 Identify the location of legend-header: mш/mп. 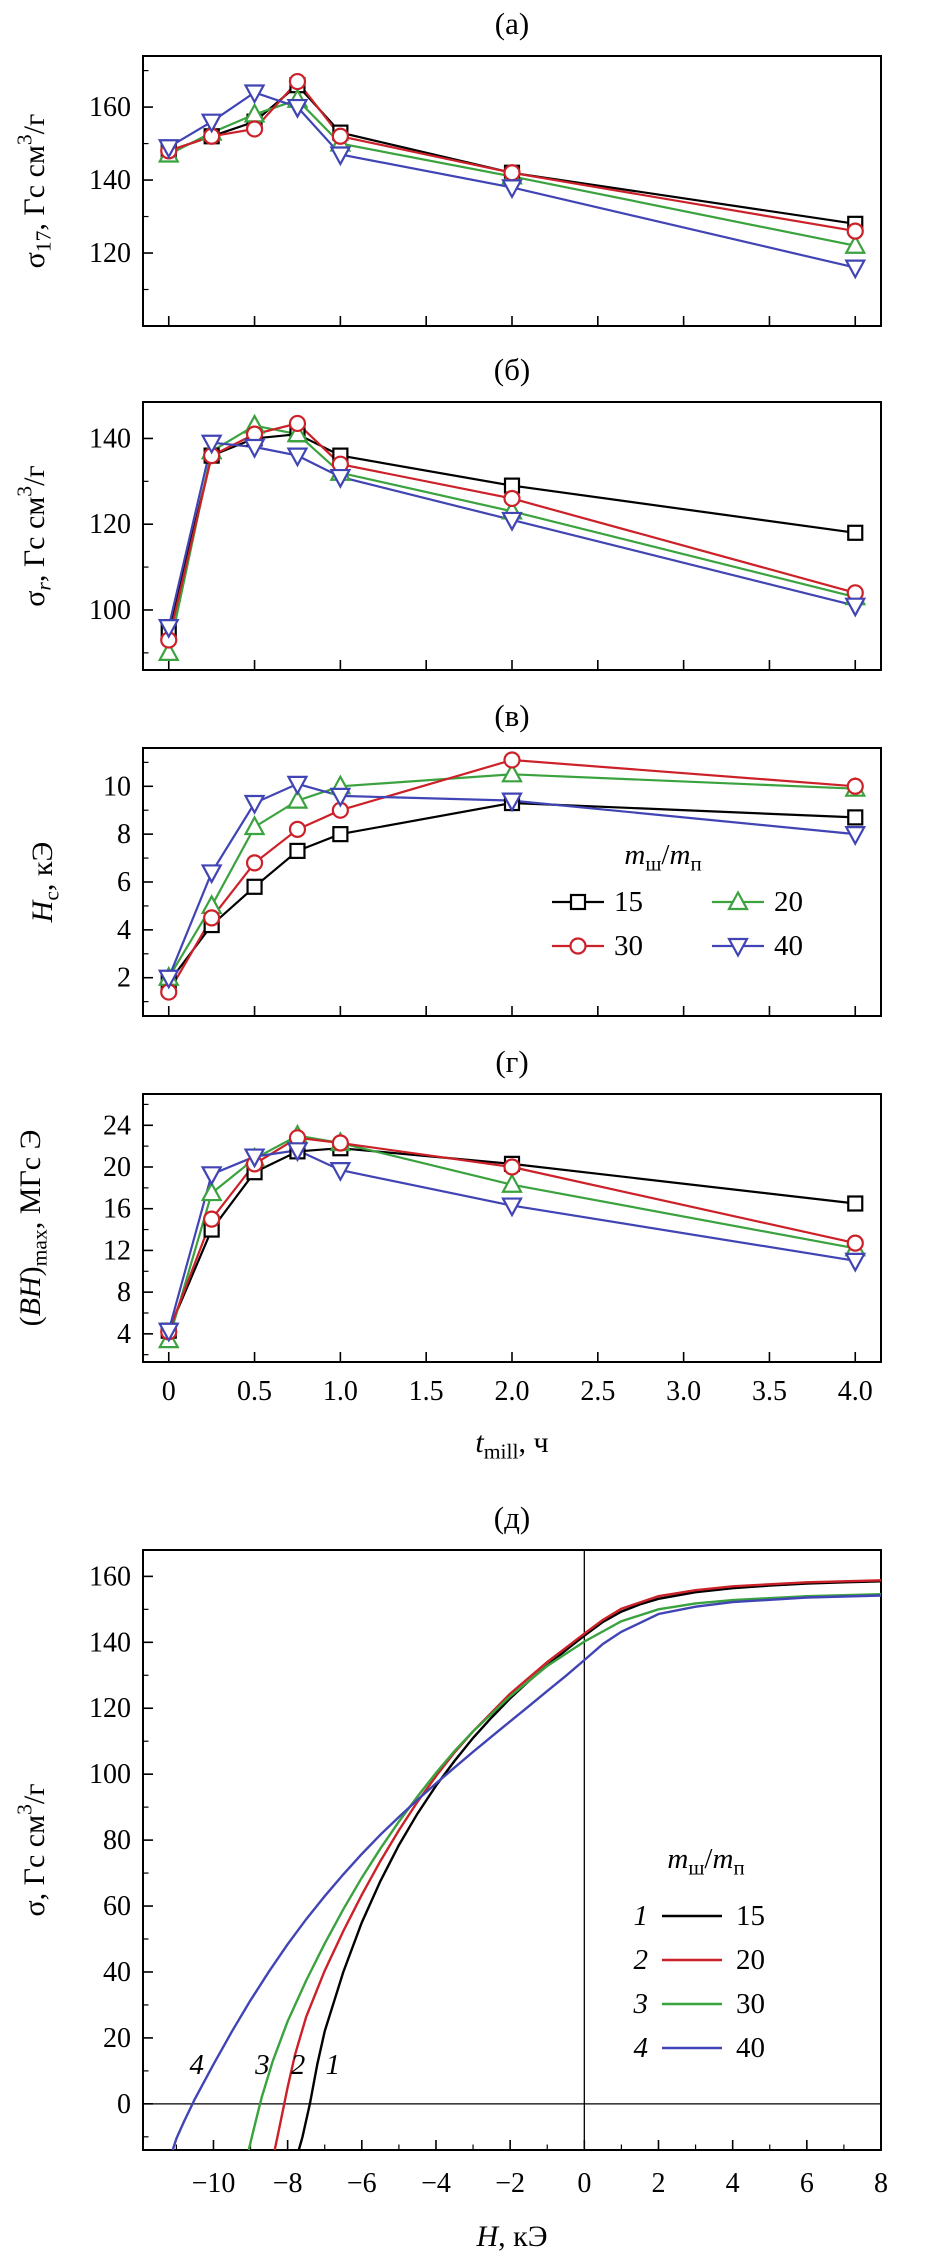
(662, 857).